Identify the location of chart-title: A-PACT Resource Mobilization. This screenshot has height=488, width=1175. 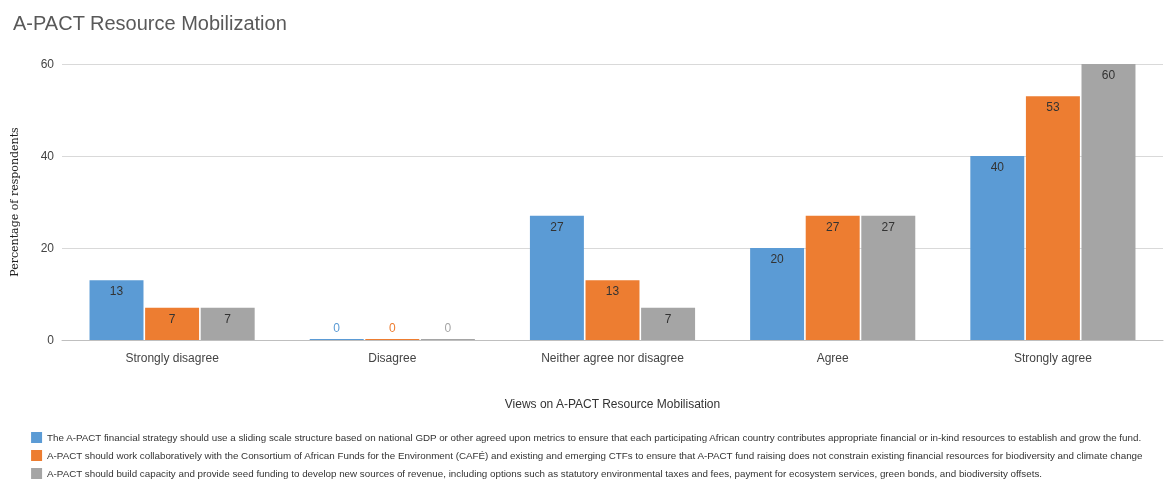
(150, 23).